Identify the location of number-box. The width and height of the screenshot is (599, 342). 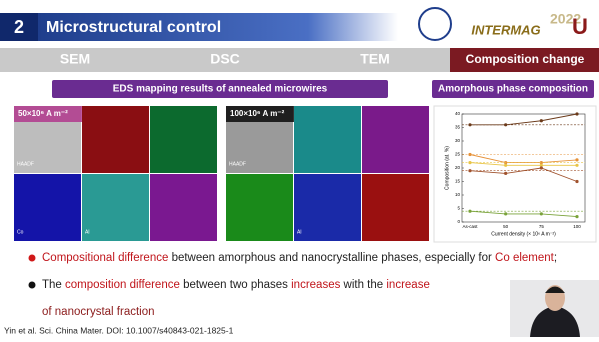
(19, 27).